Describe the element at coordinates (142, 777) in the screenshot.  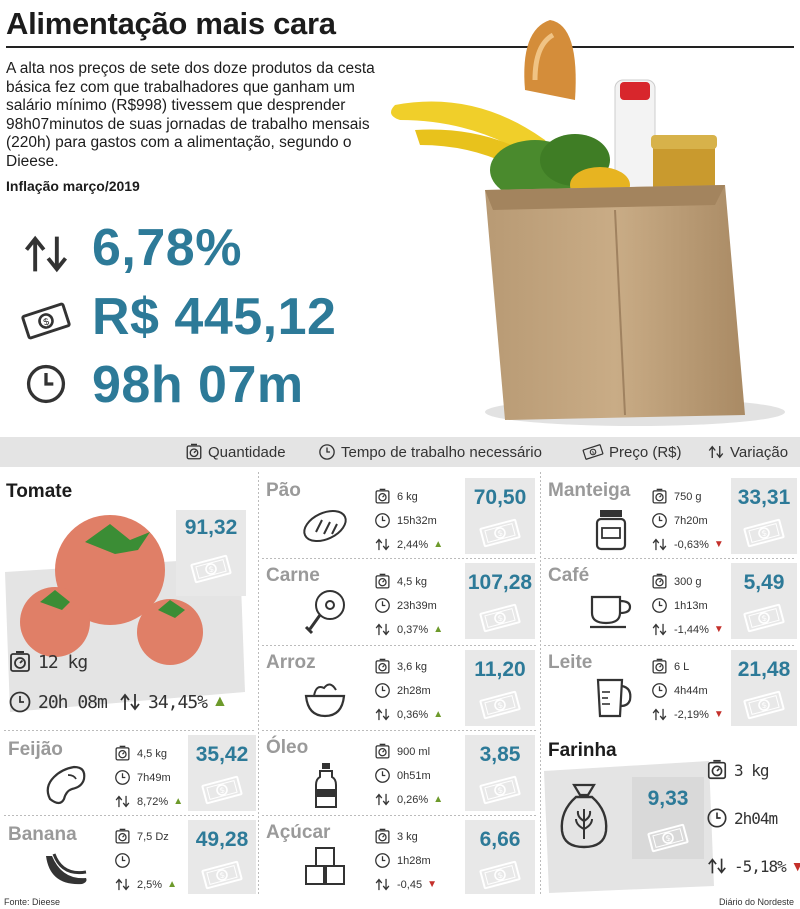
I see `work-time: 7h49m` at that location.